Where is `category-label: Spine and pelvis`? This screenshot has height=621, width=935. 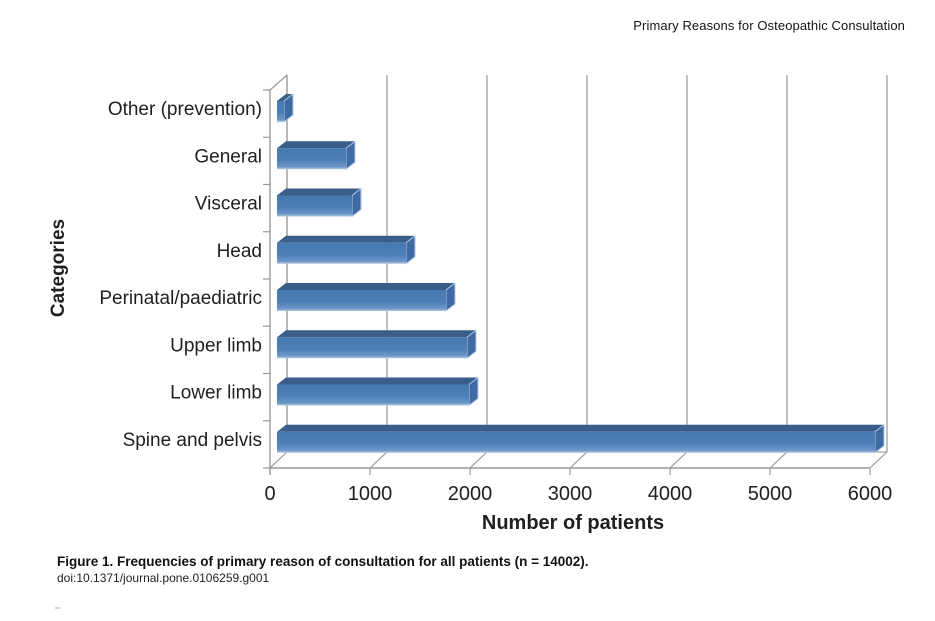
category-label: Spine and pelvis is located at coordinates (192, 440).